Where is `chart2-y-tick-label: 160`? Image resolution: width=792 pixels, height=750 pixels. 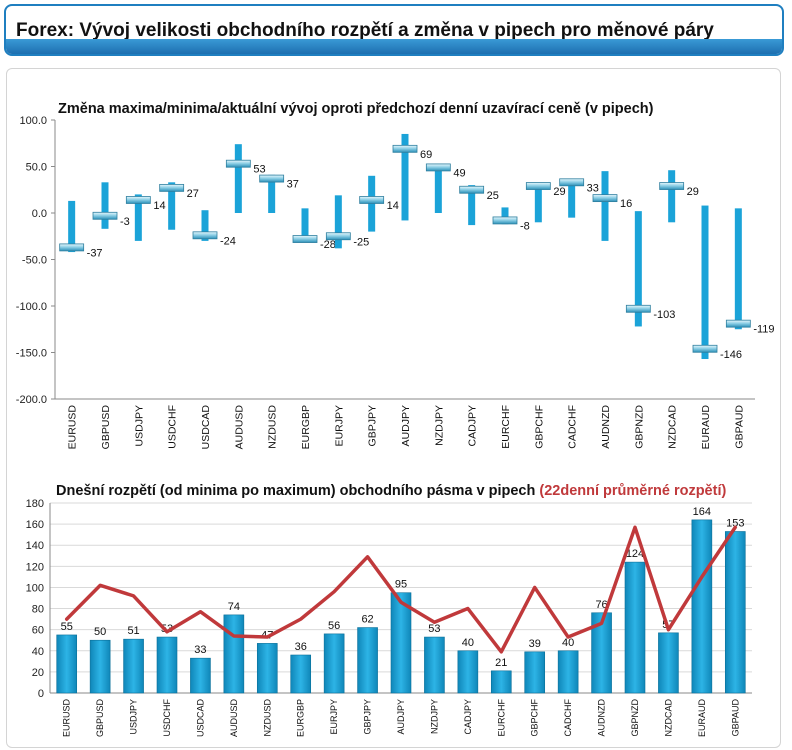
chart2-y-tick-label: 160 is located at coordinates (35, 525).